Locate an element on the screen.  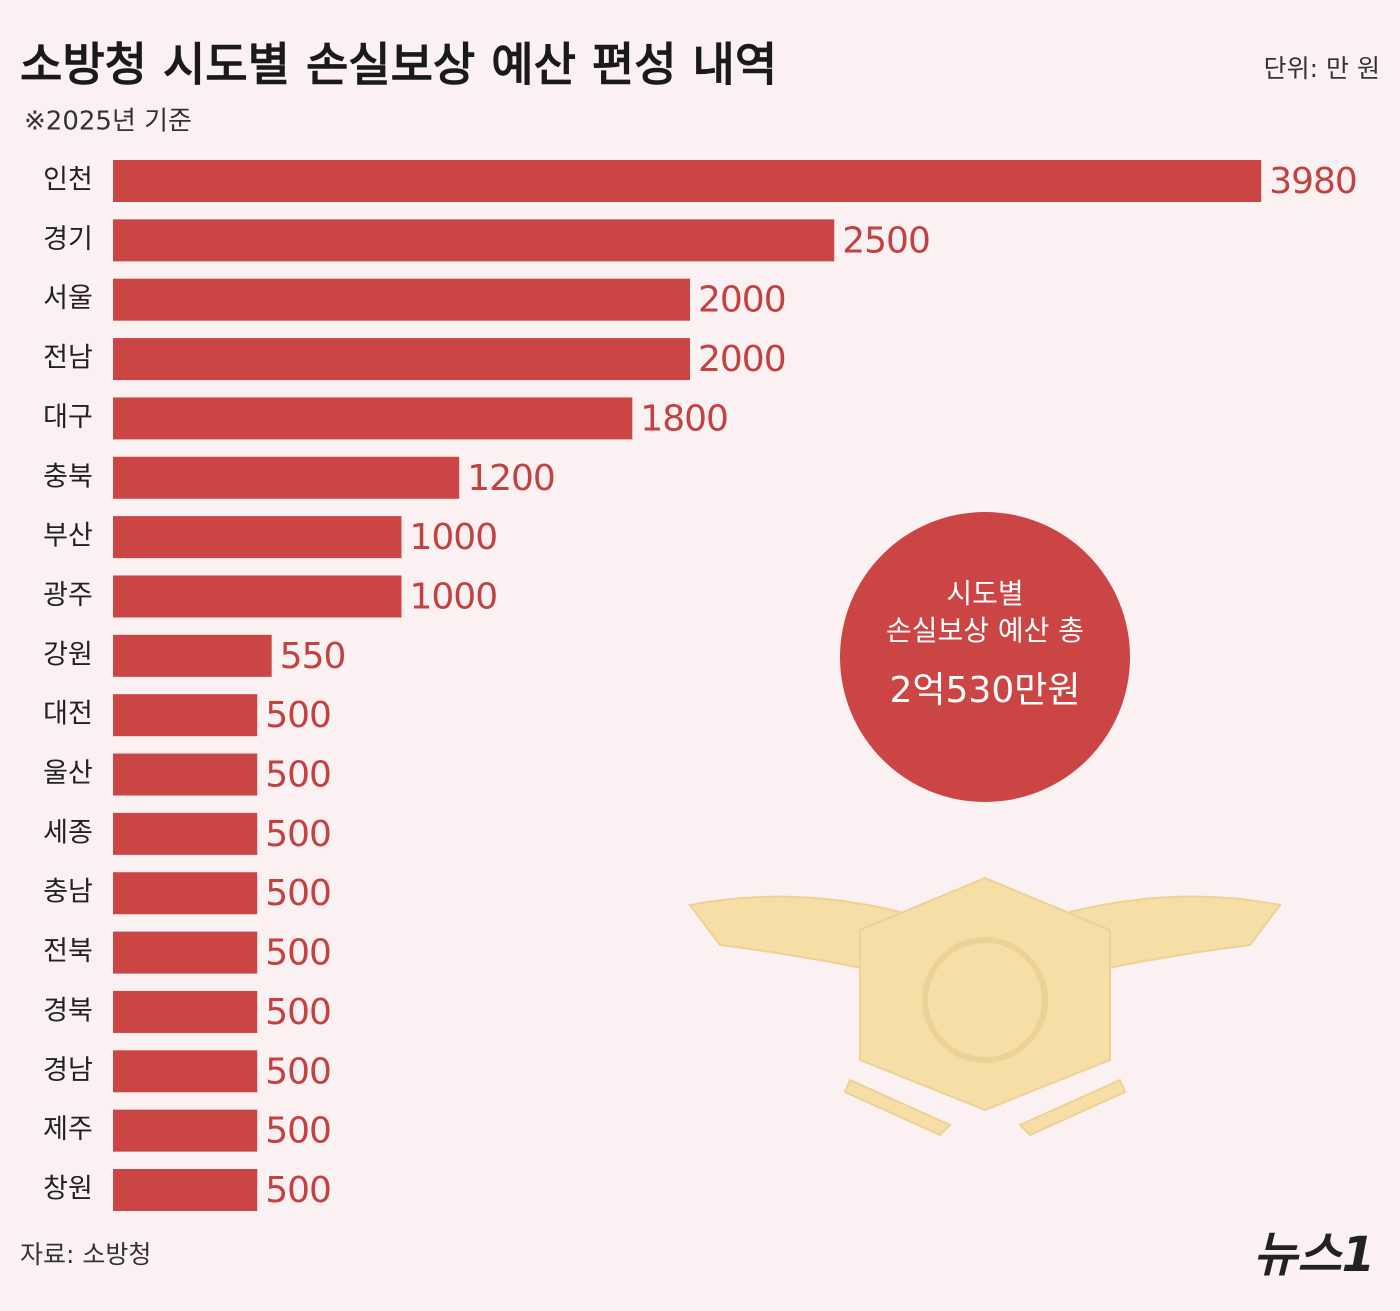
y-tick-label: 강원 is located at coordinates (68, 654).